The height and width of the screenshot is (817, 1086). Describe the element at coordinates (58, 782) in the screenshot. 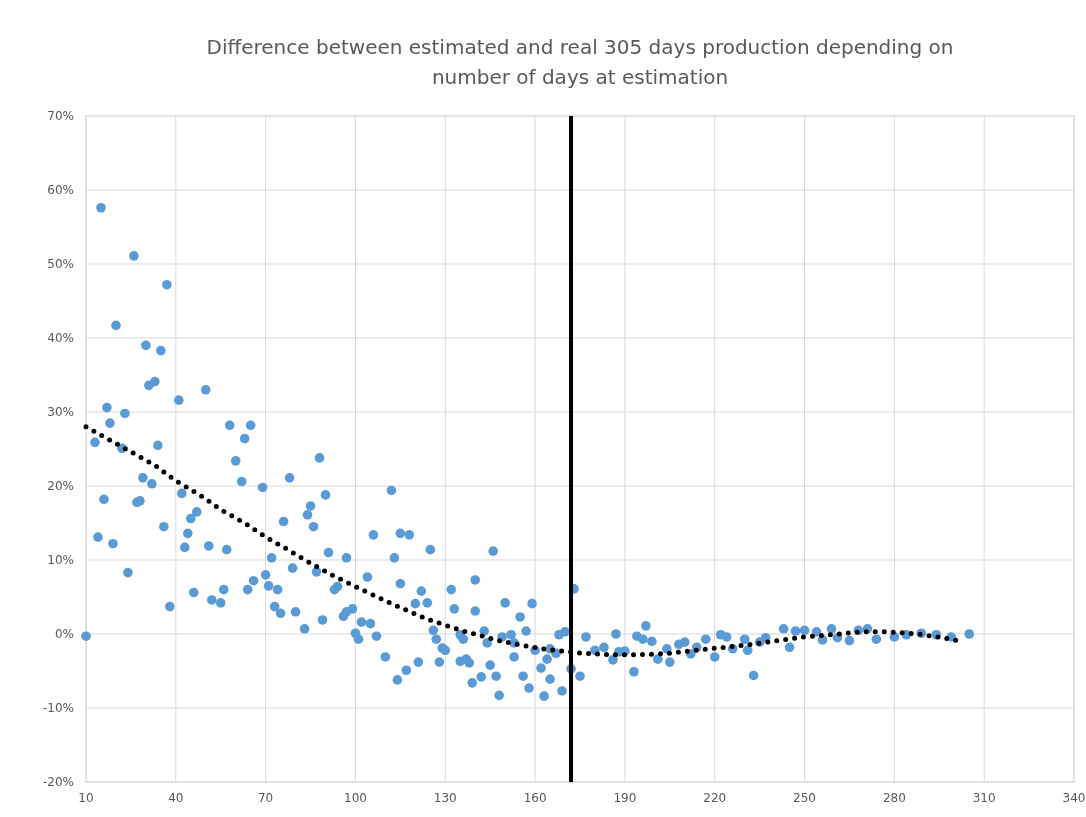

I see `y-tick-label: -20%` at that location.